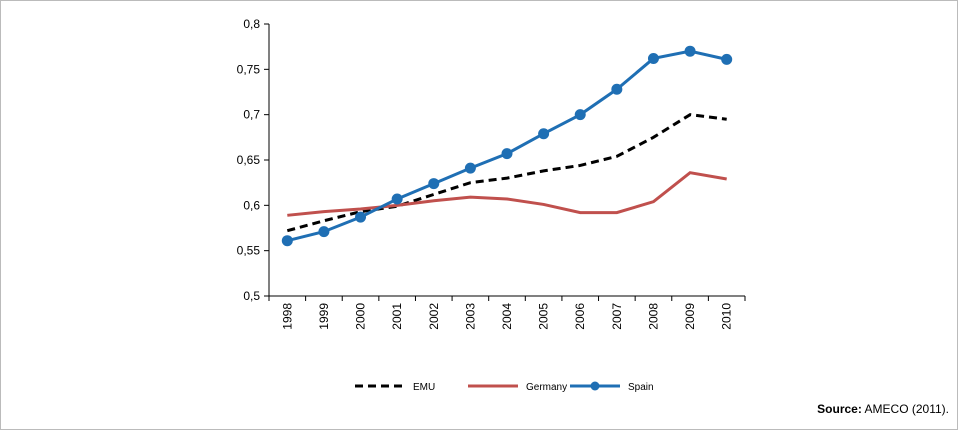 The height and width of the screenshot is (430, 963). What do you see at coordinates (727, 316) in the screenshot?
I see `x-tick-label: 2010` at bounding box center [727, 316].